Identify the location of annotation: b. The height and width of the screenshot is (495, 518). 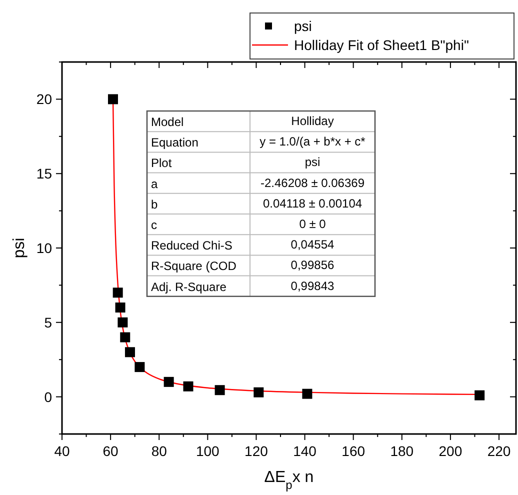
(154, 204).